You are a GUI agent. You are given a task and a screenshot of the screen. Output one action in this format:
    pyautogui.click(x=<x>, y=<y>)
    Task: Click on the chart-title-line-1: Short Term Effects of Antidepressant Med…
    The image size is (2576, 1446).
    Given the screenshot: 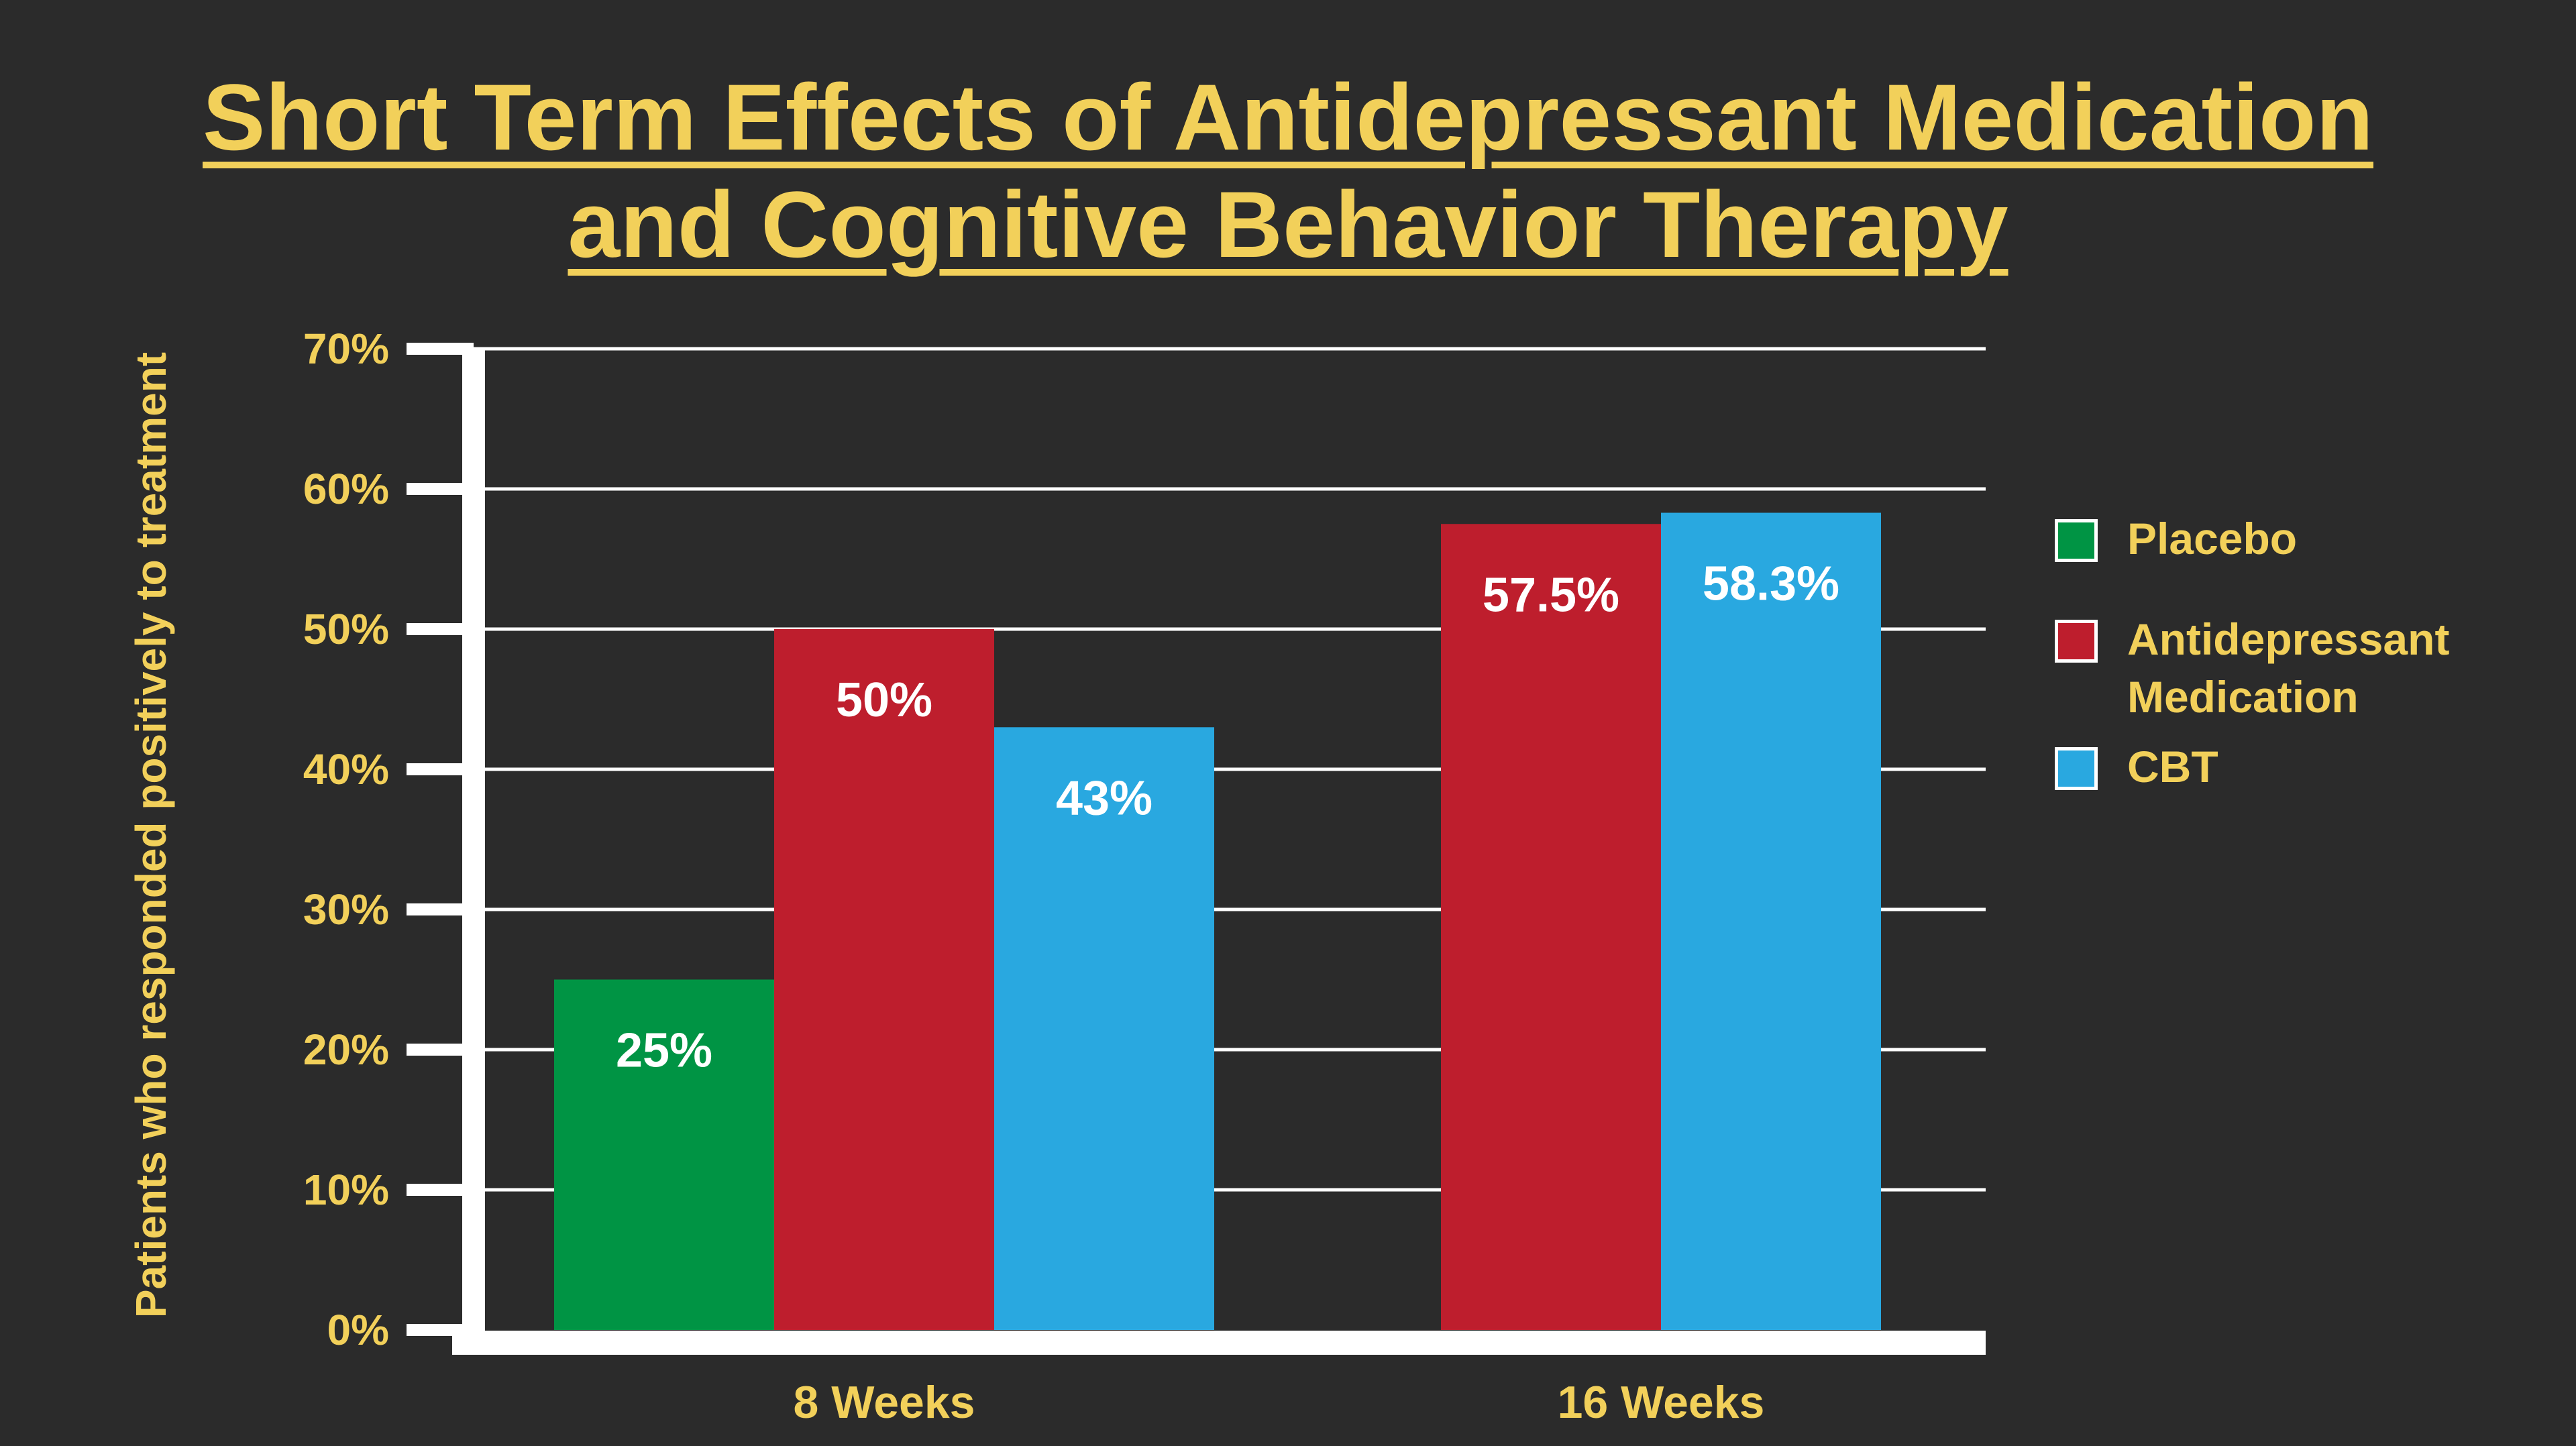 What is the action you would take?
    pyautogui.click(x=1288, y=117)
    